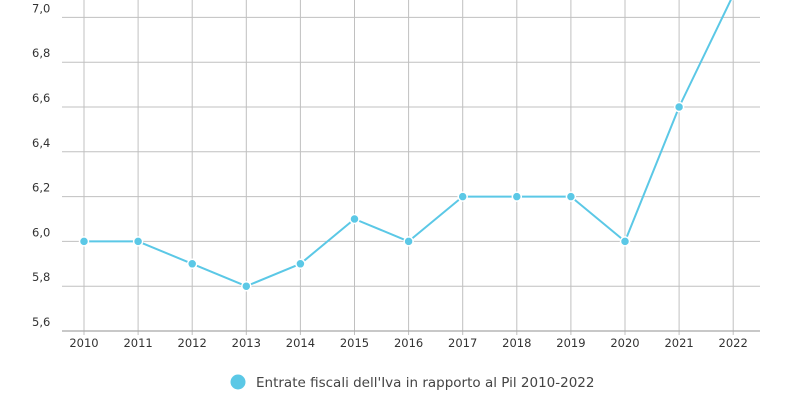 The height and width of the screenshot is (400, 800). Describe the element at coordinates (41, 53) in the screenshot. I see `y-tick-label: 6,8` at that location.